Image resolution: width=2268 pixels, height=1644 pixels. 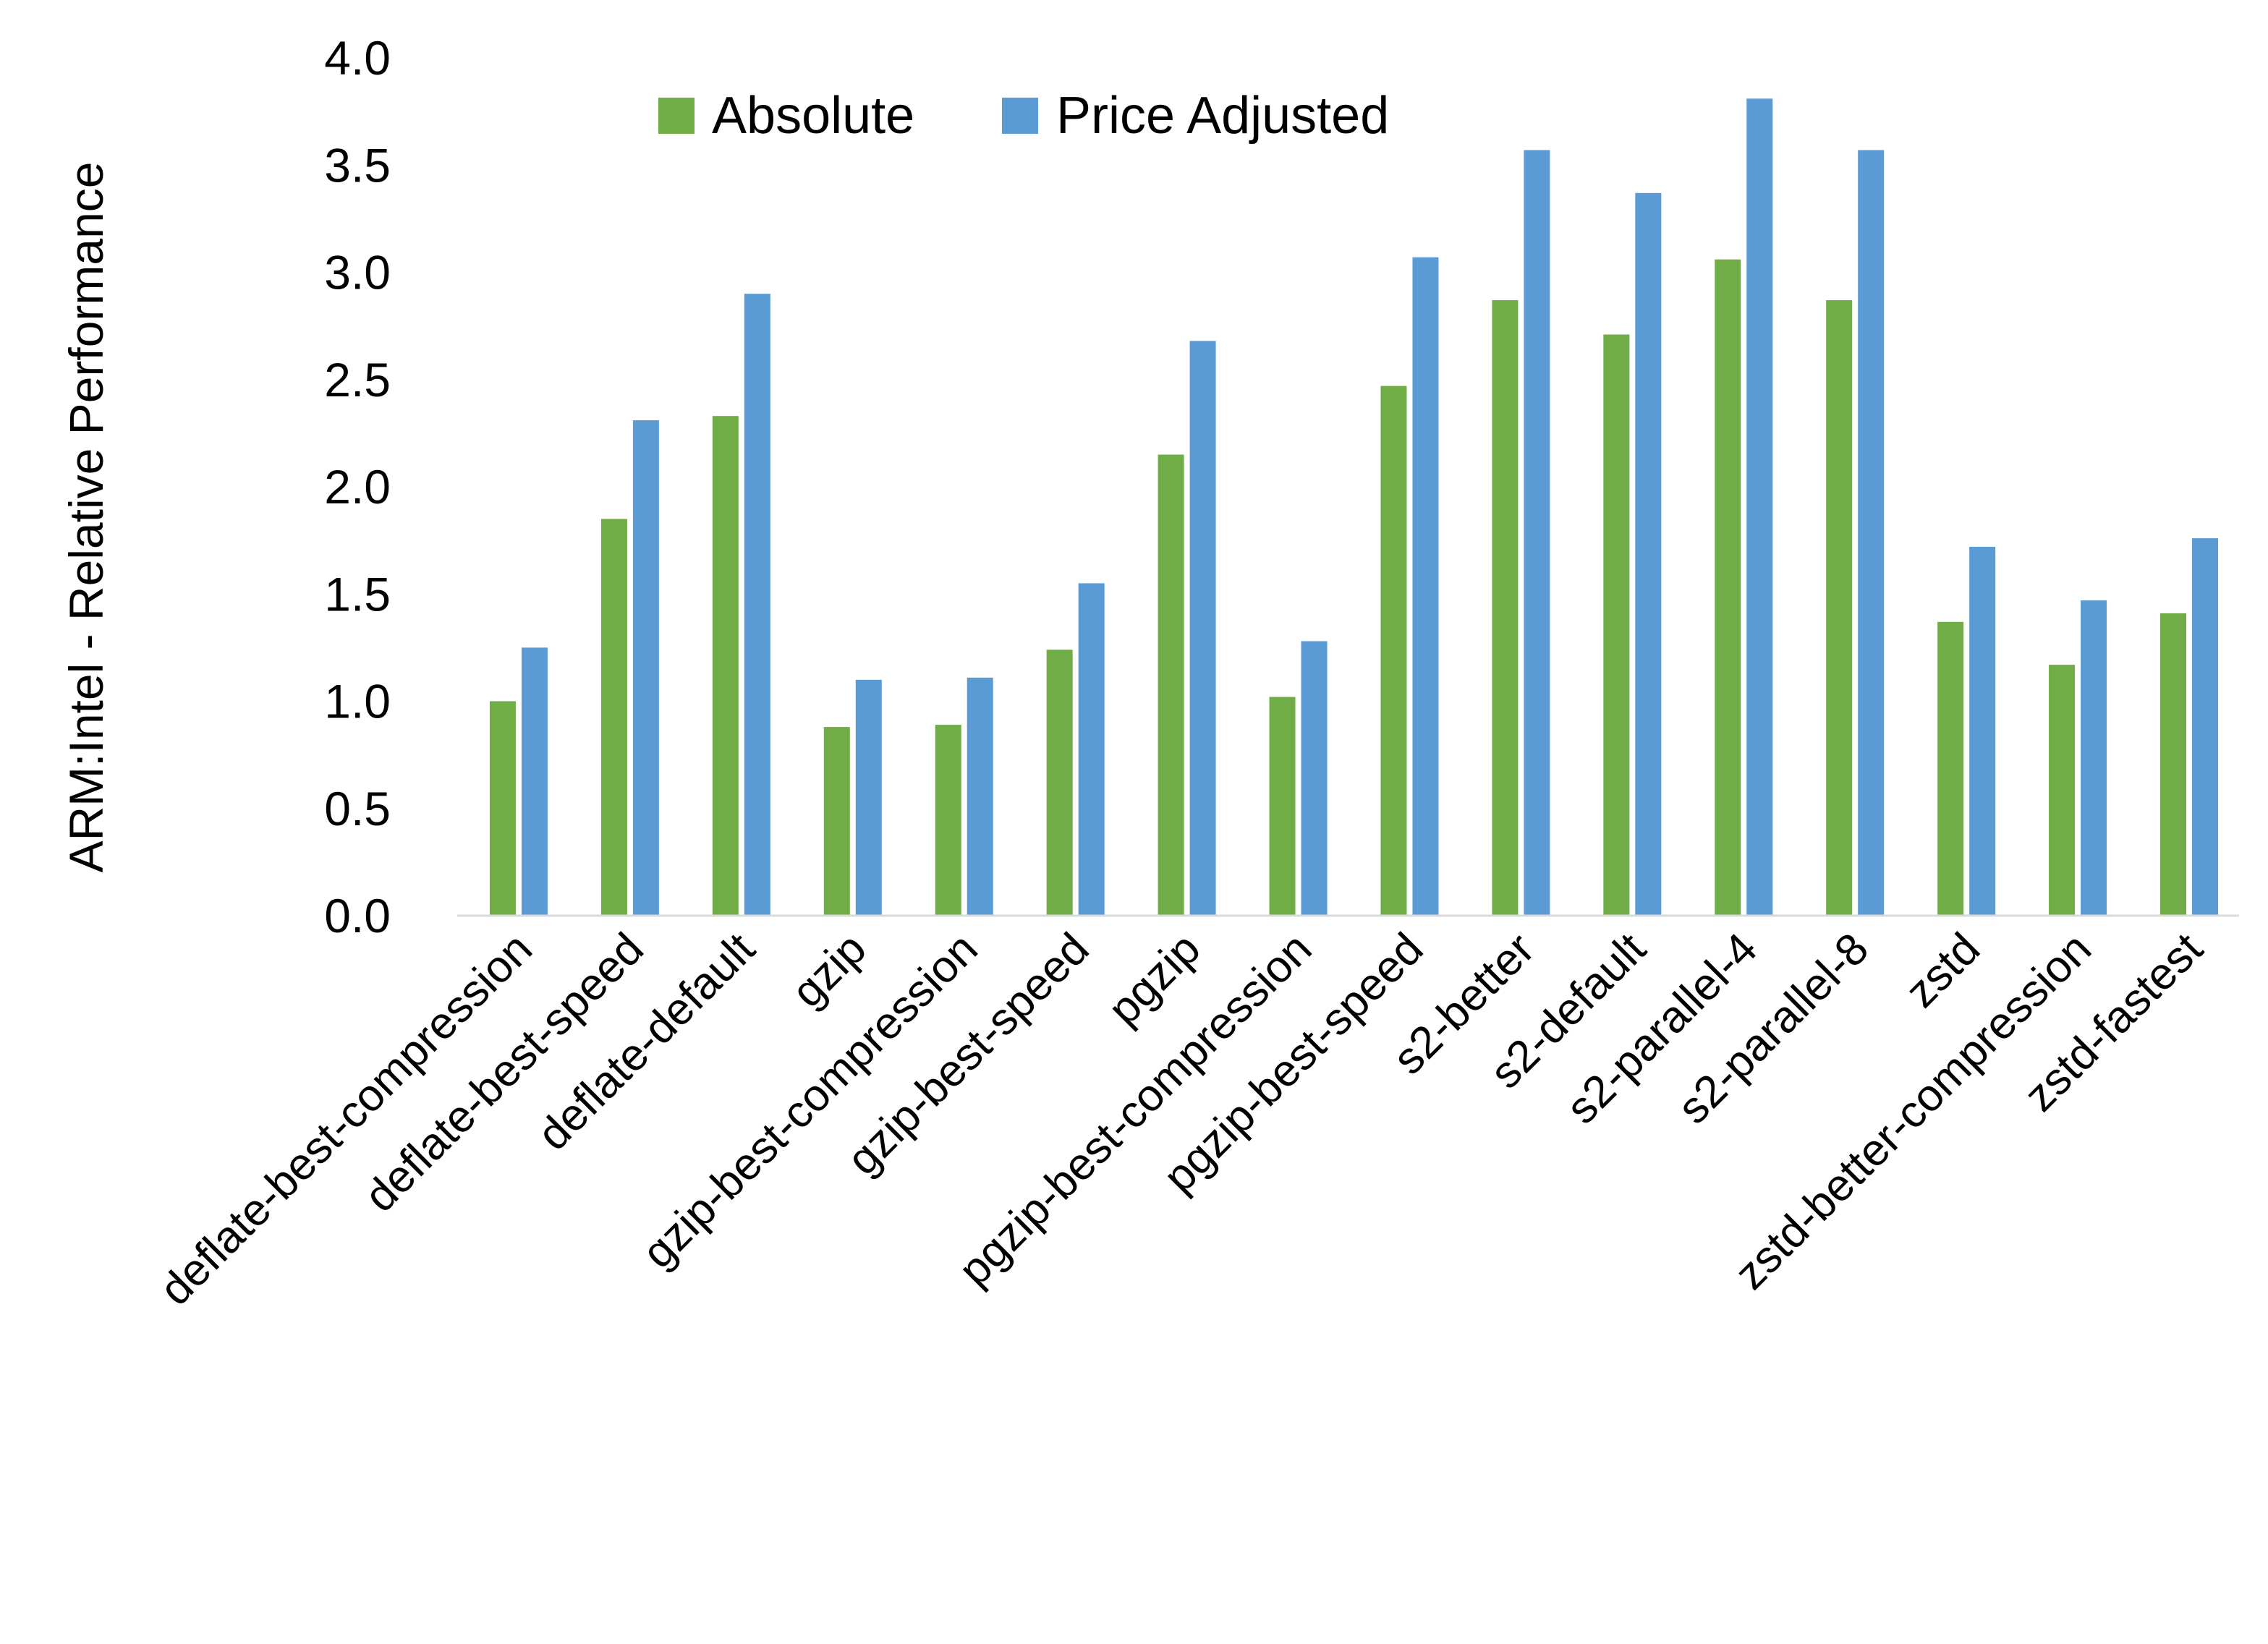 What do you see at coordinates (357, 165) in the screenshot?
I see `y-tick-label: 3.5` at bounding box center [357, 165].